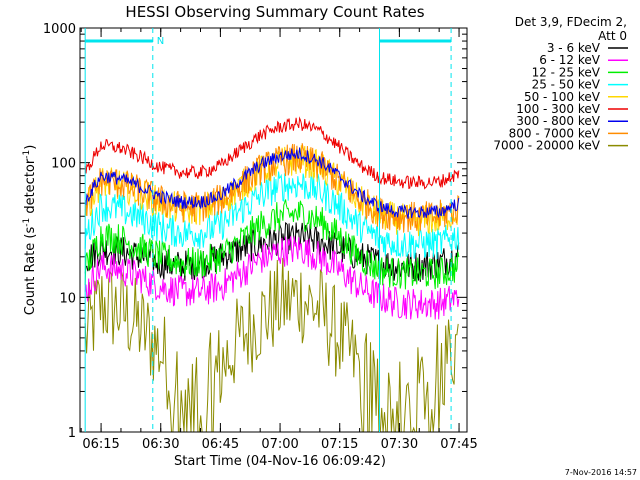  What do you see at coordinates (160, 41) in the screenshot?
I see `night-marker-label: N` at bounding box center [160, 41].